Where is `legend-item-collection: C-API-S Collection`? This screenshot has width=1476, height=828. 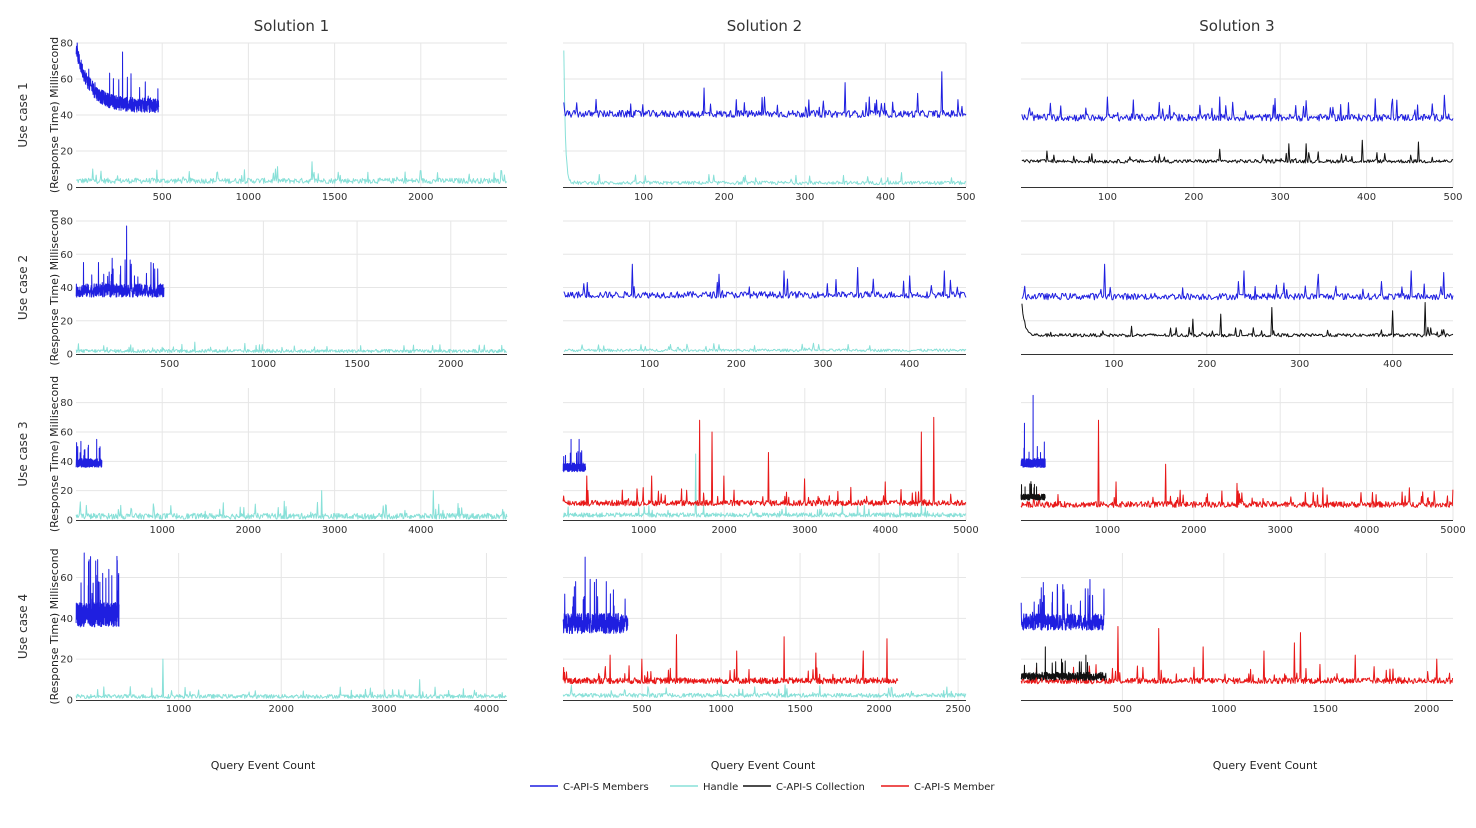 legend-item-collection: C-API-S Collection is located at coordinates (804, 787).